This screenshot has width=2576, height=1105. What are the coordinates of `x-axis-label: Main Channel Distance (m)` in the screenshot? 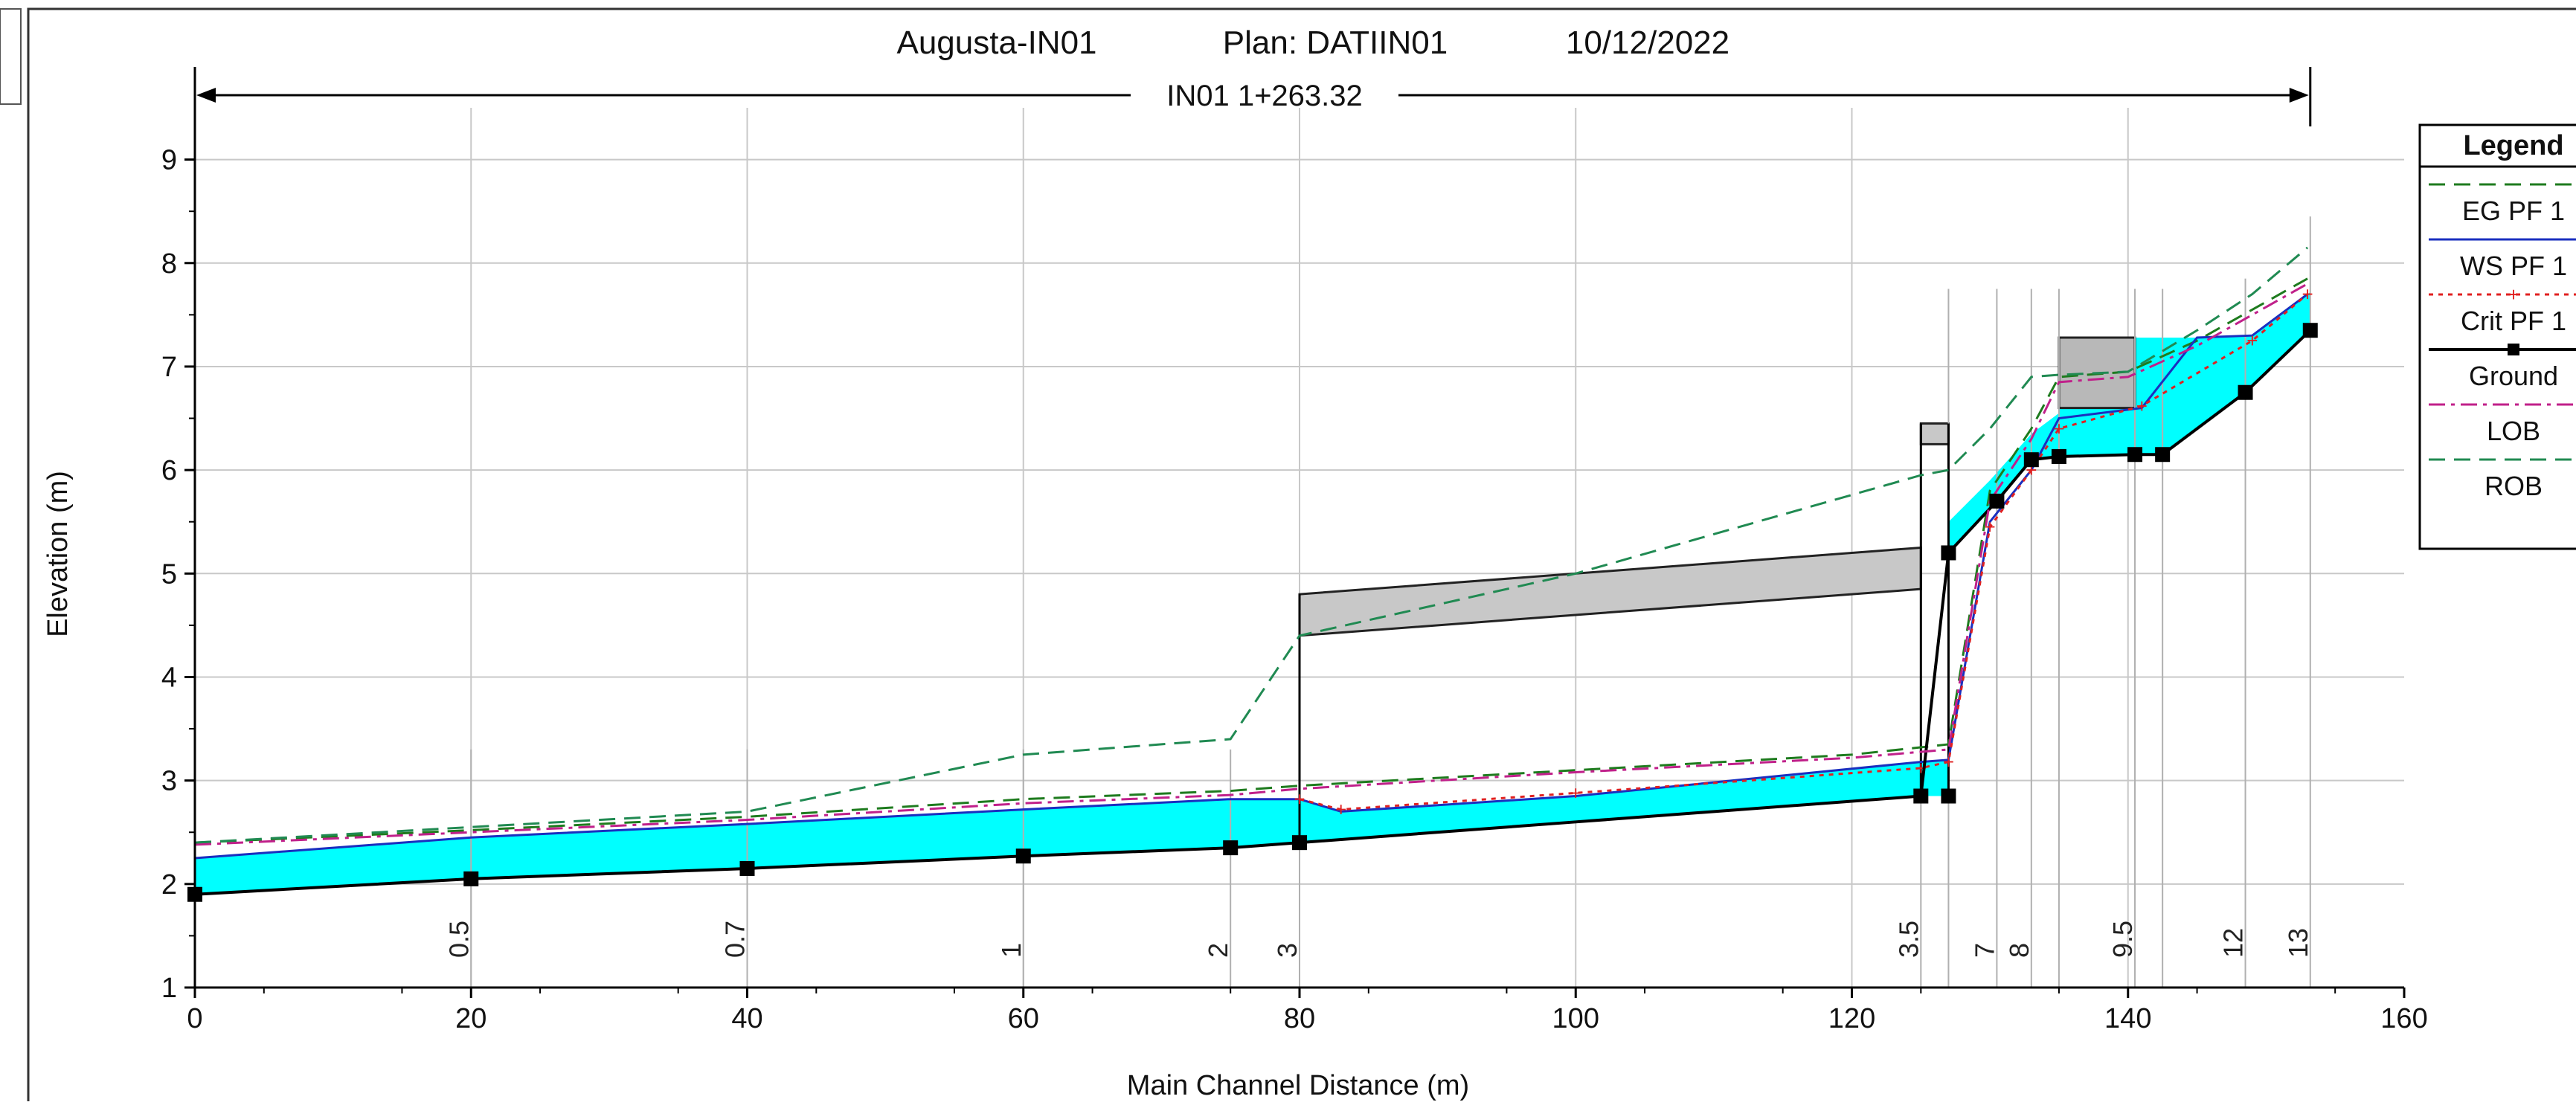 It's located at (1298, 1086).